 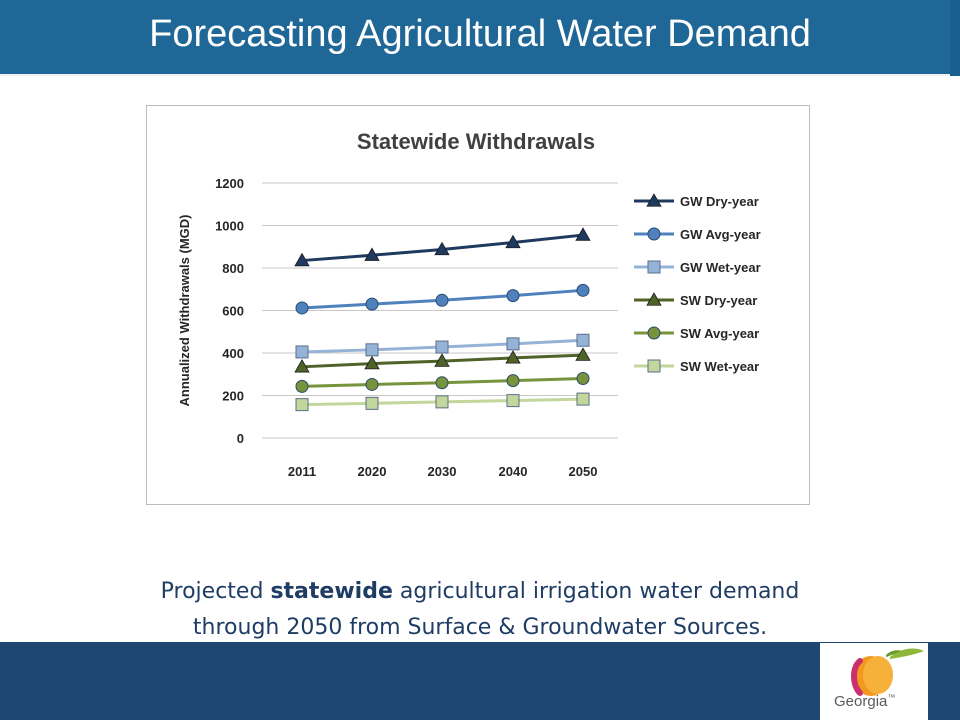 I want to click on legend-label: SW Avg-year, so click(x=719, y=333).